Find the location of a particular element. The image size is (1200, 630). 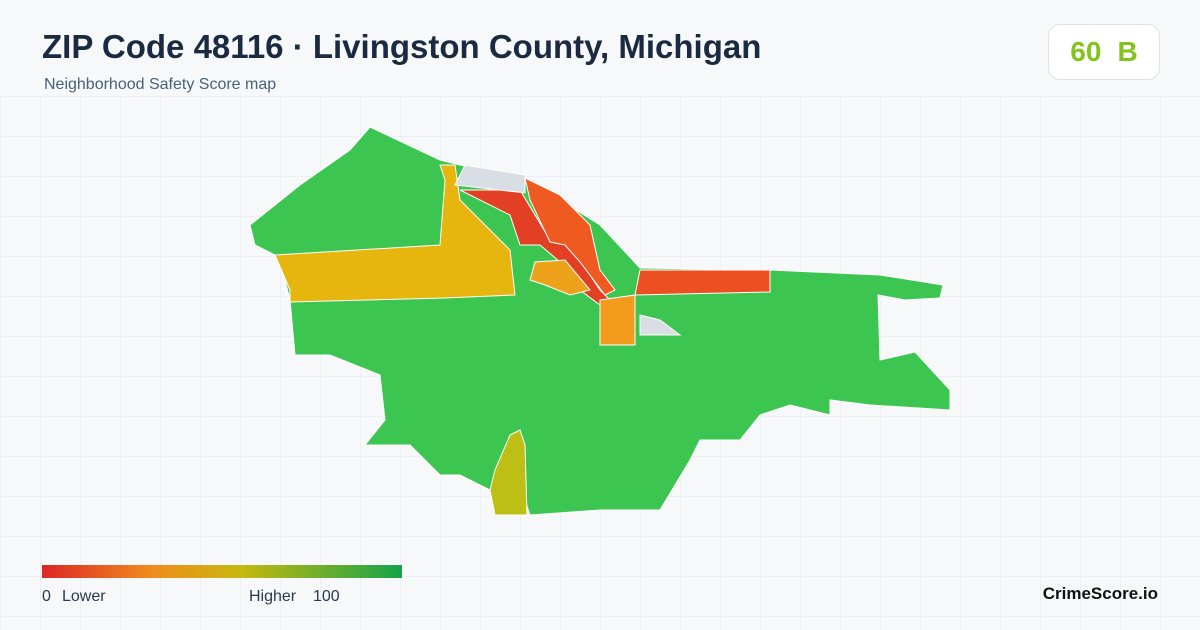

legend-min: 0 is located at coordinates (46, 596).